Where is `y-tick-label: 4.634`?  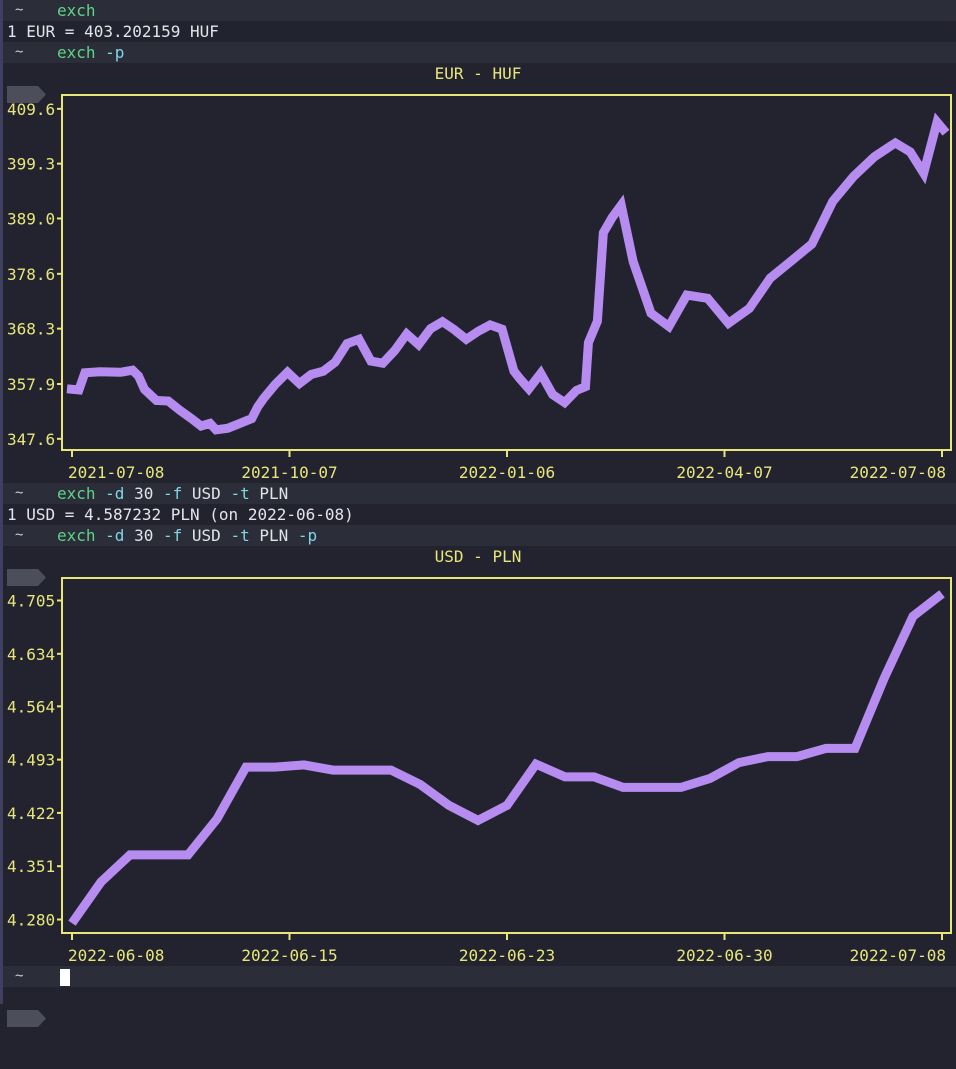 y-tick-label: 4.634 is located at coordinates (31, 654).